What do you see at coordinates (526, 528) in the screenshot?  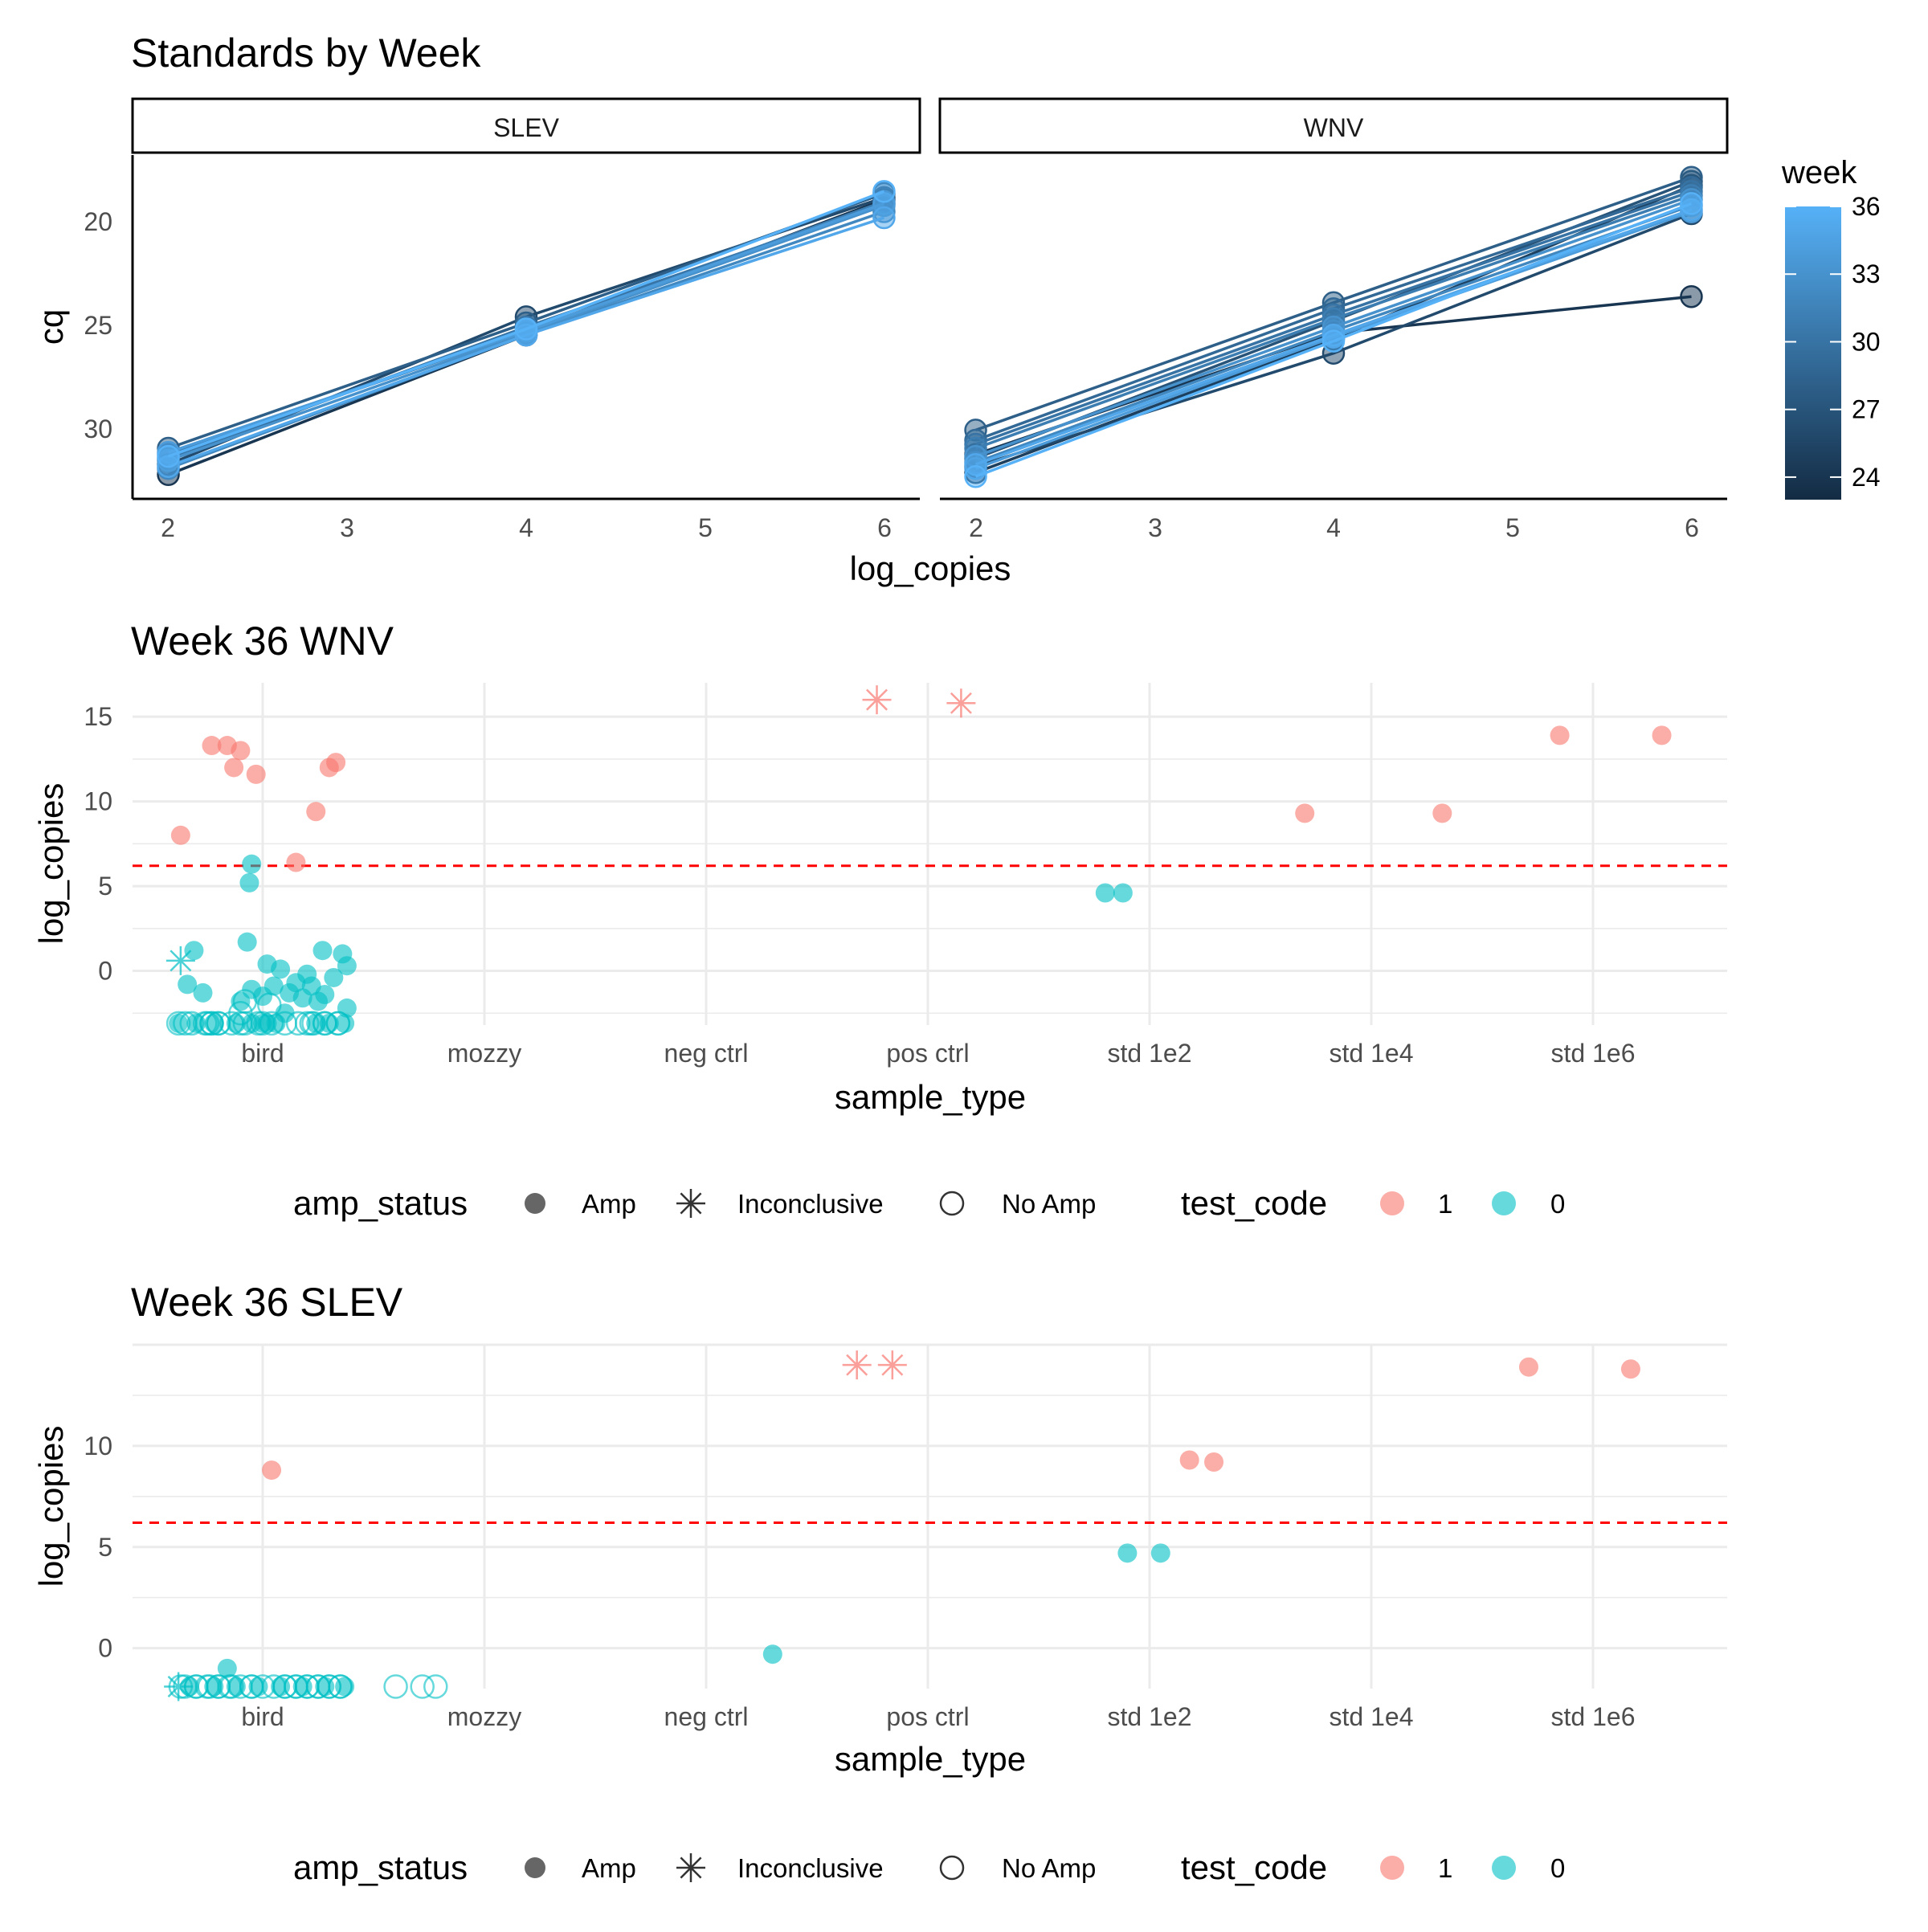 I see `slev-xtick-4: 4` at bounding box center [526, 528].